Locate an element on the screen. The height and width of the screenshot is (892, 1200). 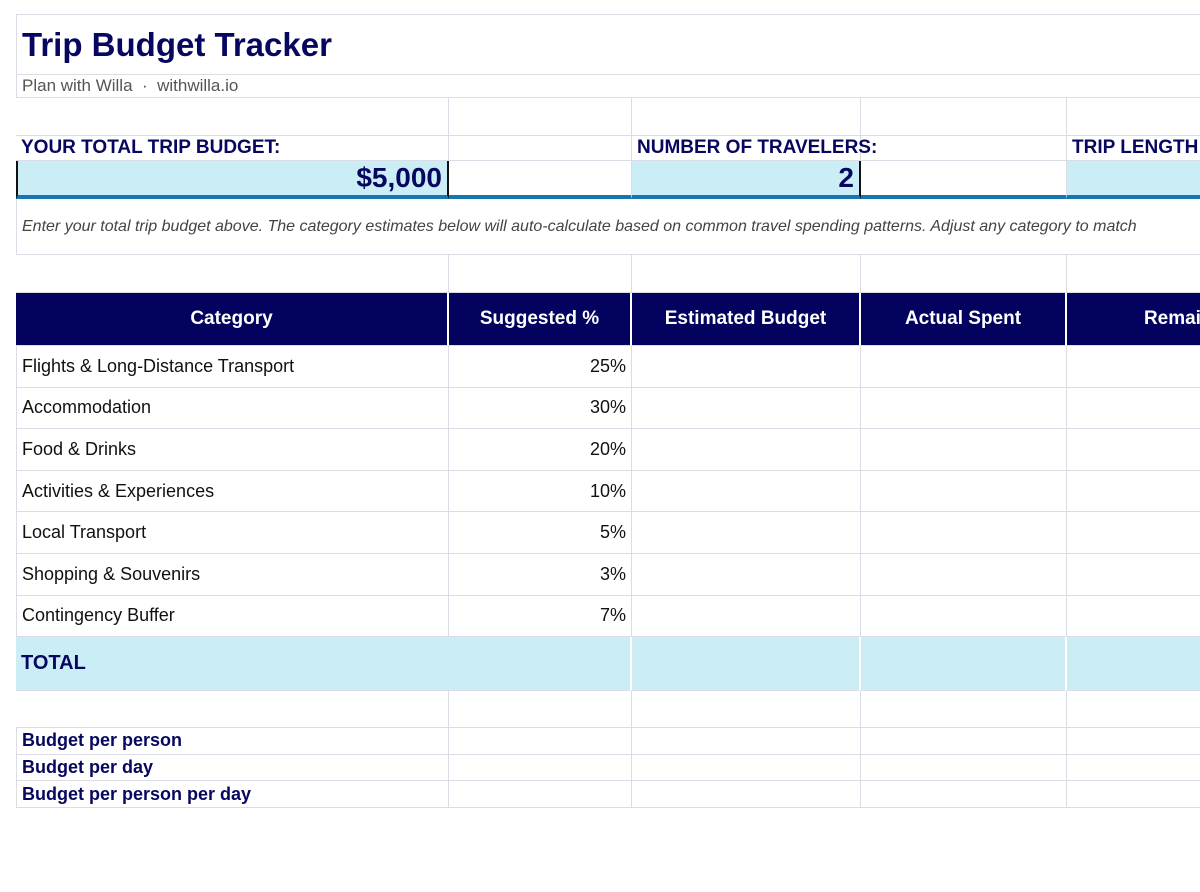
column-header: Estimated Budget is located at coordinates (746, 319).